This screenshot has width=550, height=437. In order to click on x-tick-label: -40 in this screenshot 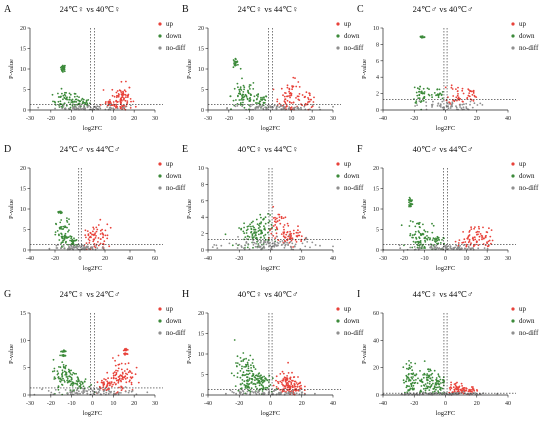, I will do `click(208, 404)`.